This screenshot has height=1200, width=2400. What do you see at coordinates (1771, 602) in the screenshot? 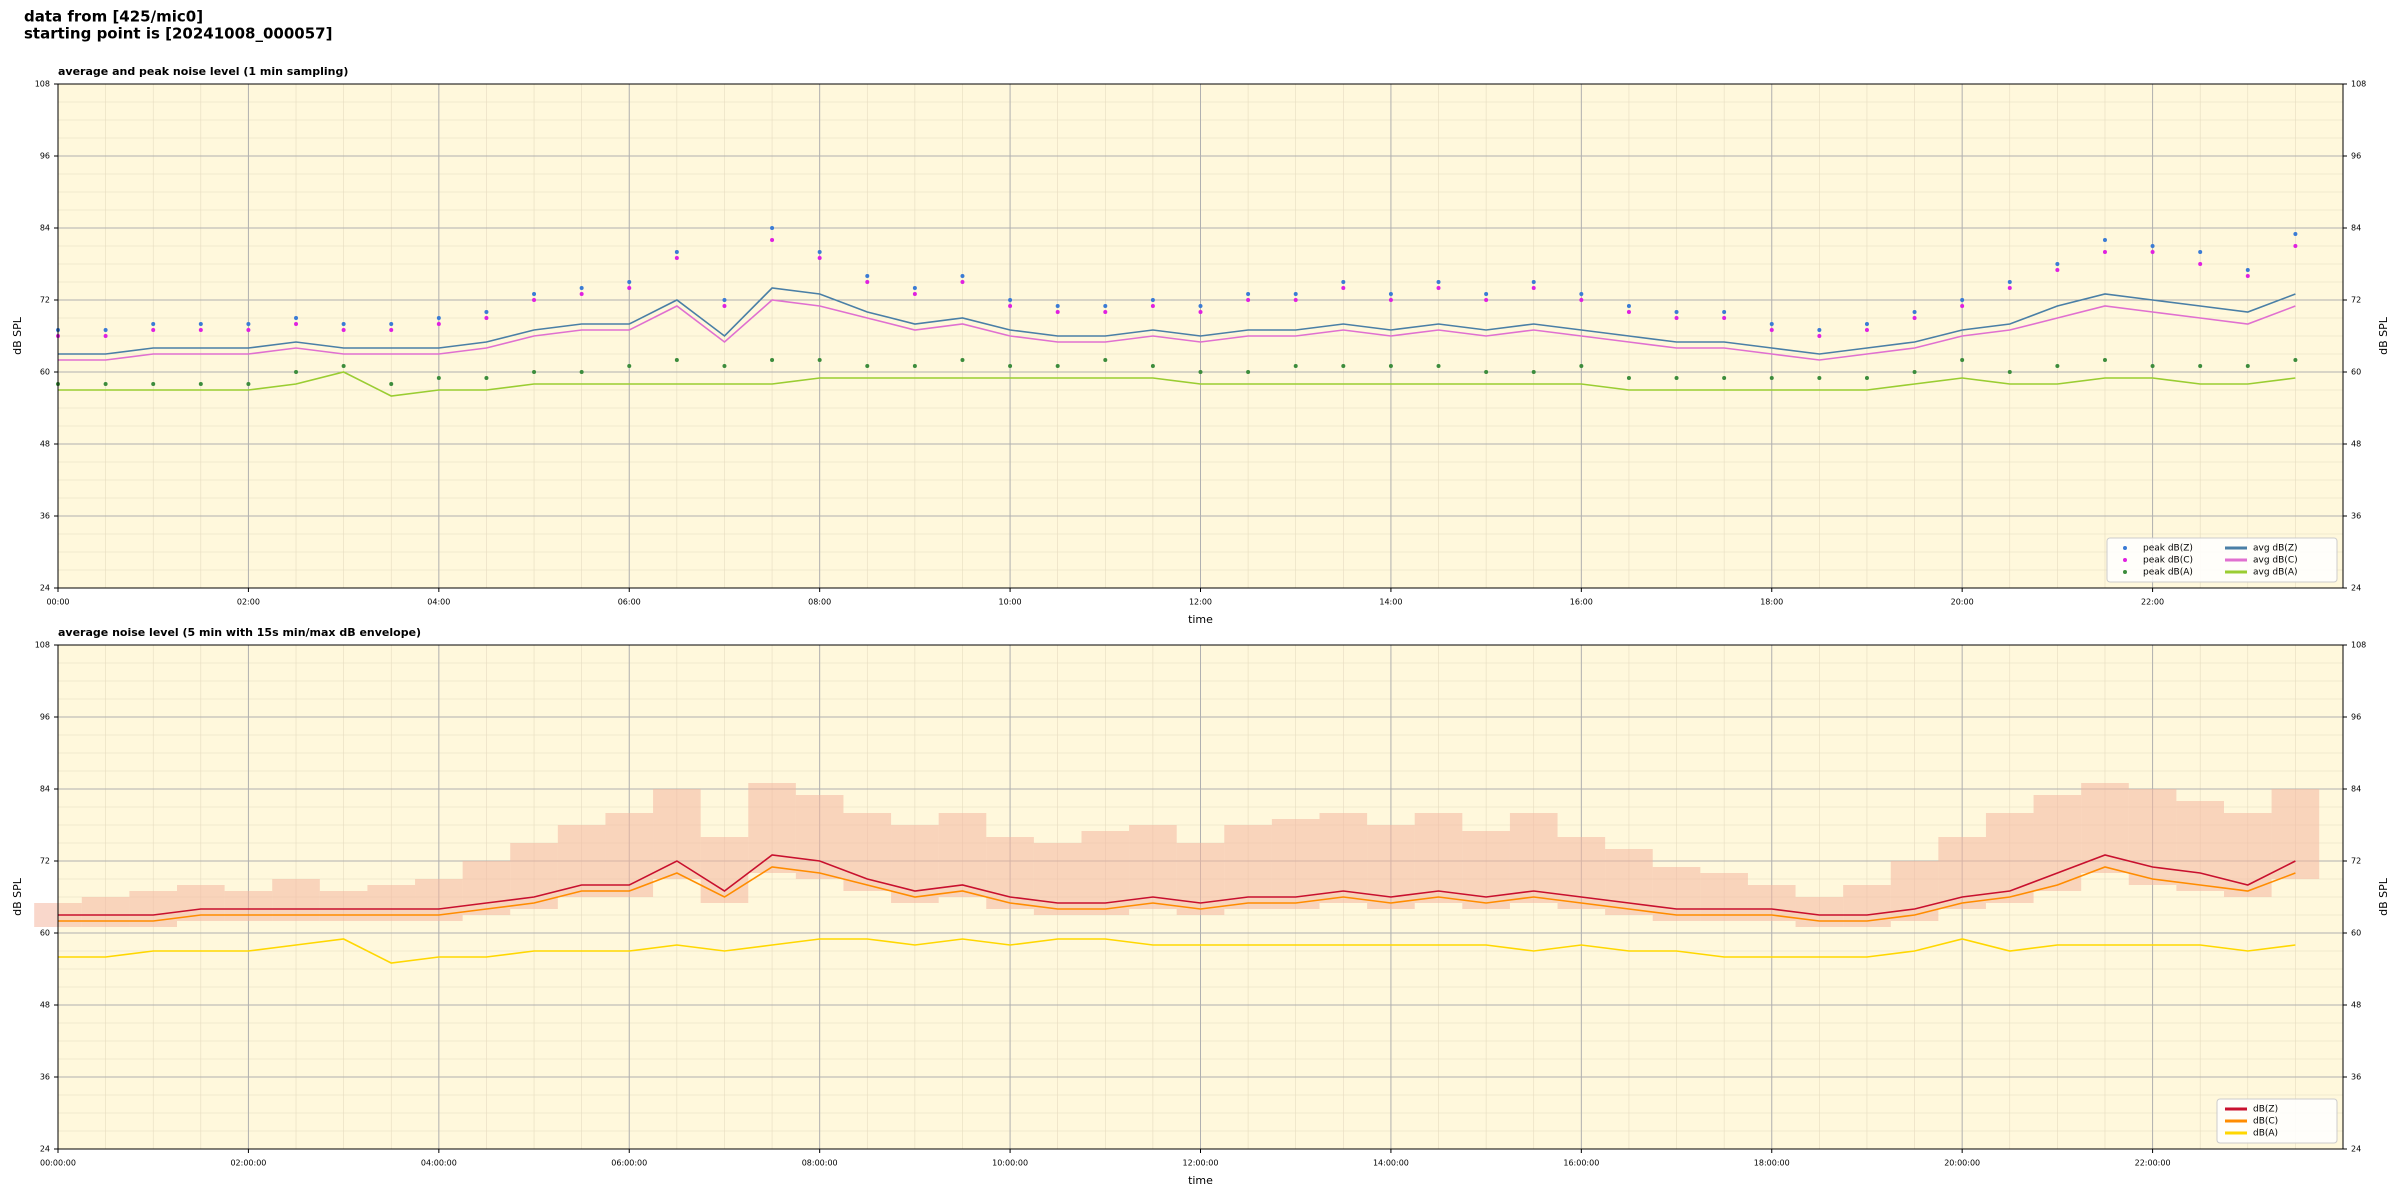
I see `x-tick-label: 18:00` at bounding box center [1771, 602].